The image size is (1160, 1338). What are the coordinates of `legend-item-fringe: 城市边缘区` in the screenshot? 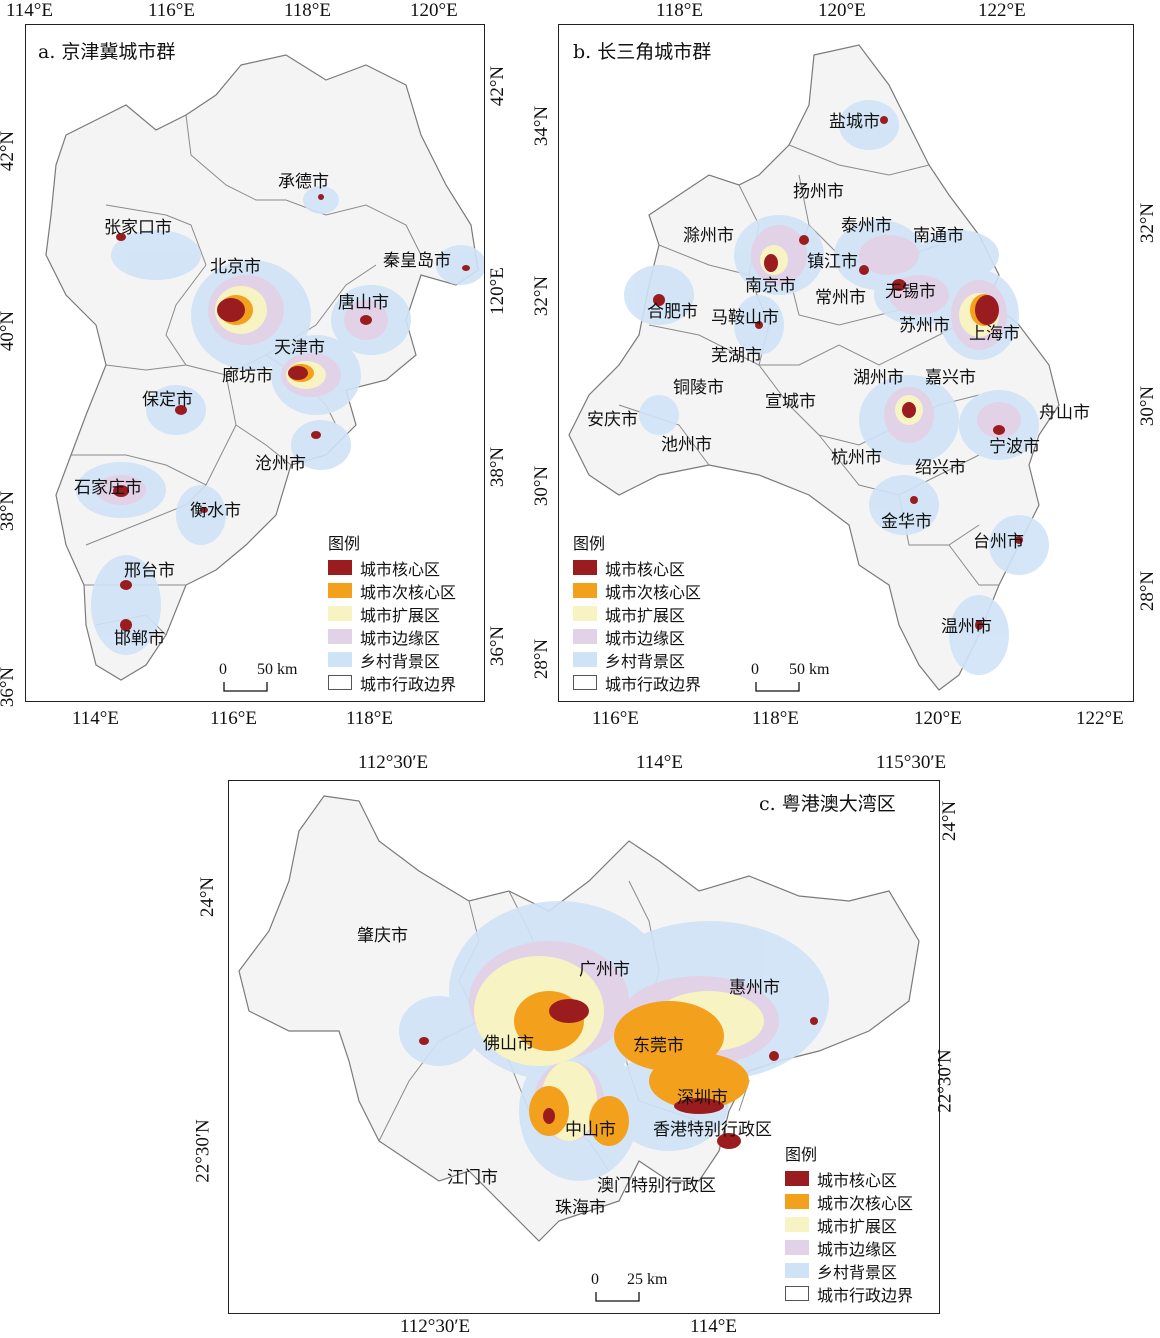 It's located at (392, 636).